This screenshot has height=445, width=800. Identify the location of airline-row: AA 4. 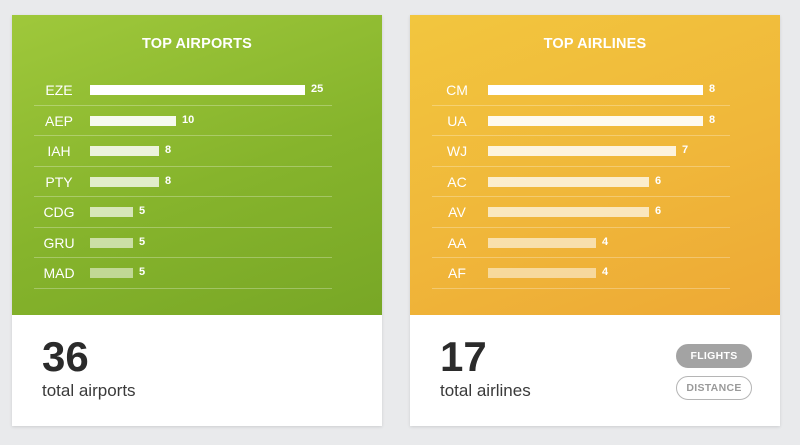
(581, 243).